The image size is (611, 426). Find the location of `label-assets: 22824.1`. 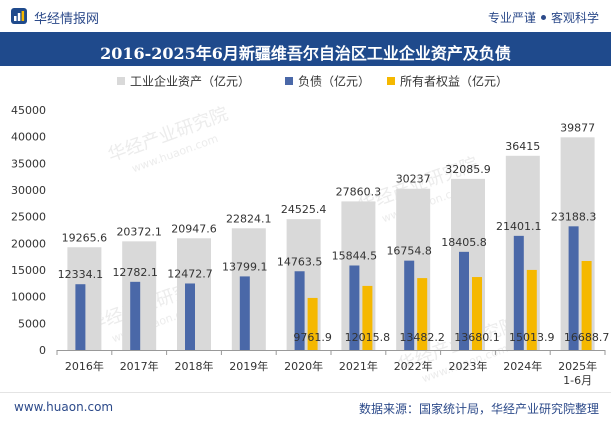

label-assets: 22824.1 is located at coordinates (249, 218).